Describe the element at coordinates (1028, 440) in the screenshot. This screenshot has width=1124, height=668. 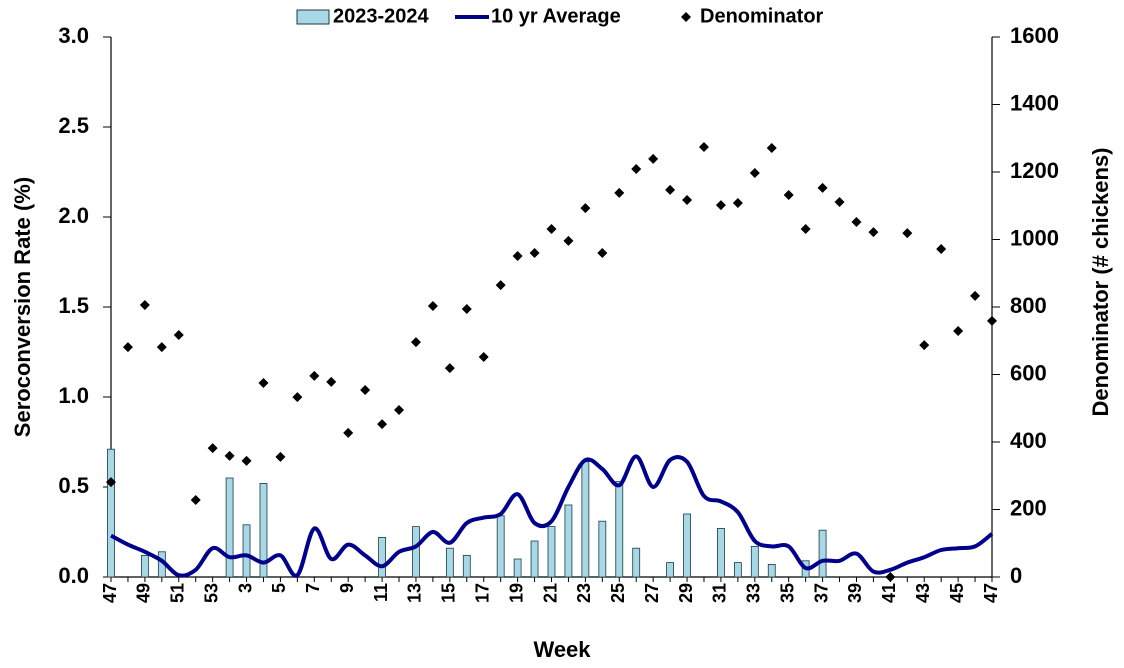
I see `y2-tick-label: 400` at that location.